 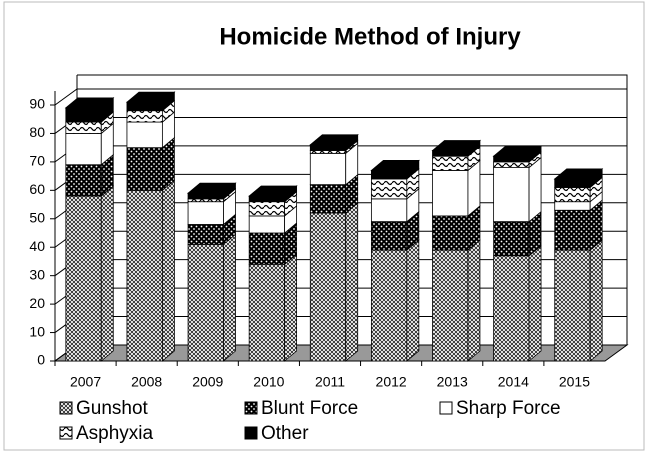 What do you see at coordinates (268, 382) in the screenshot?
I see `x-tick-label: 2010` at bounding box center [268, 382].